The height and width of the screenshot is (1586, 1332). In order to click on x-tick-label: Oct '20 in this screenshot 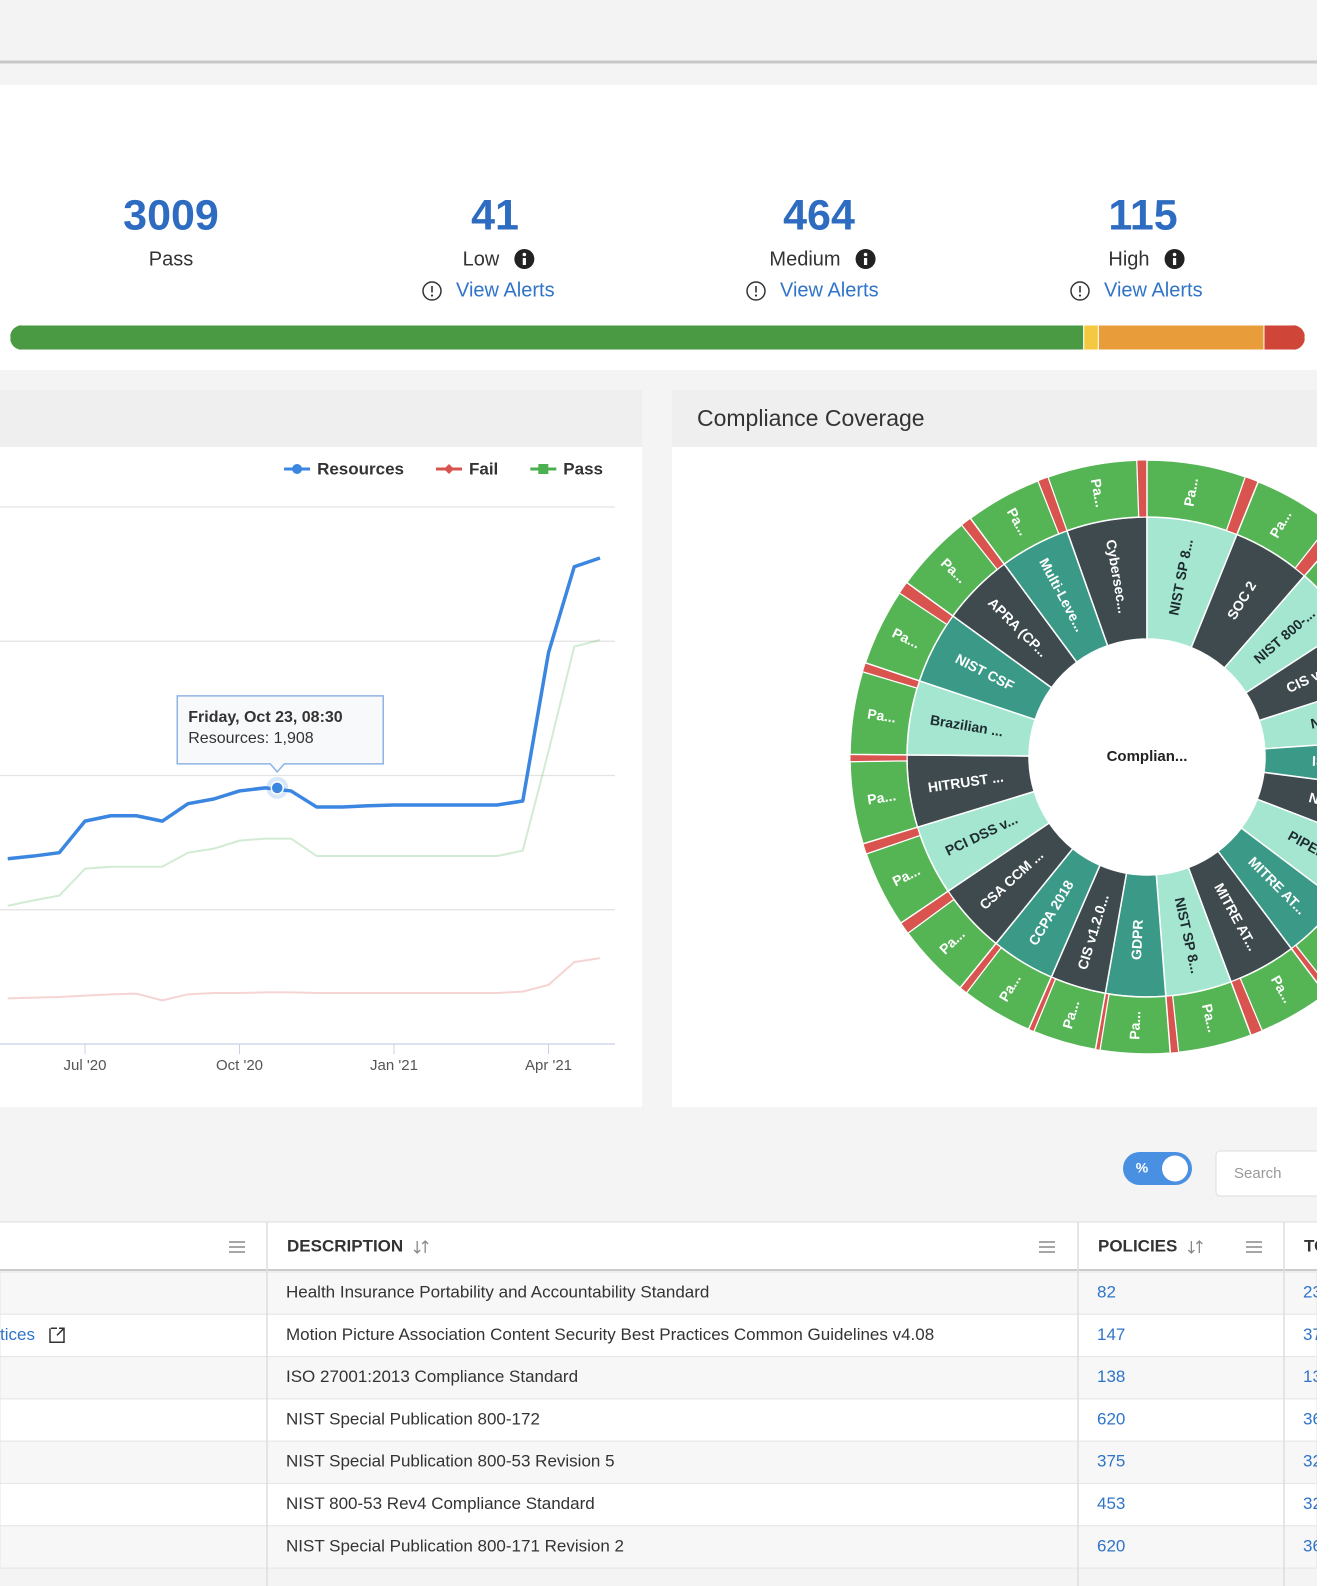, I will do `click(239, 1065)`.